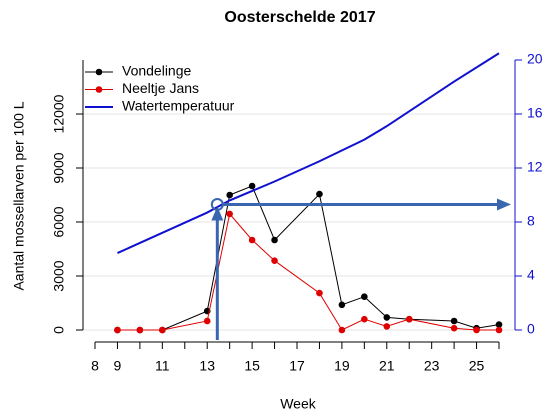 This screenshot has width=555, height=416. What do you see at coordinates (118, 366) in the screenshot?
I see `x-tick-label: 9` at bounding box center [118, 366].